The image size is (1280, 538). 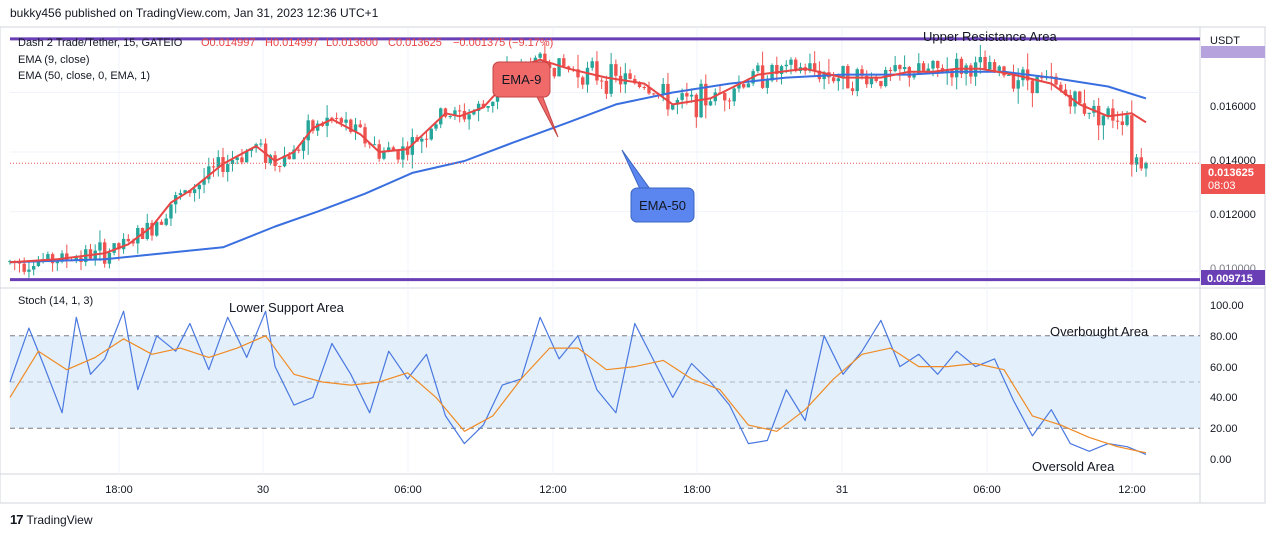 I want to click on oversold-label: Oversold Area, so click(x=1073, y=466).